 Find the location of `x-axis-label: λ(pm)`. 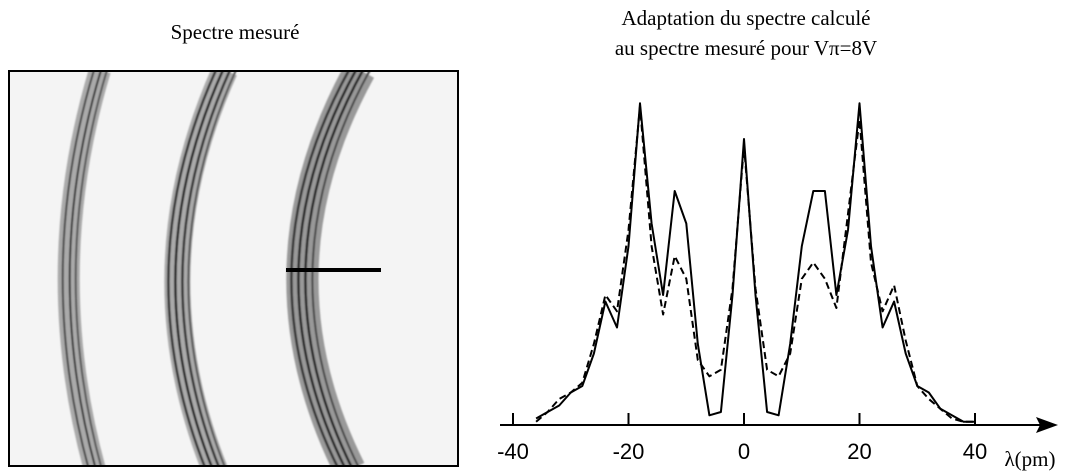

x-axis-label: λ(pm) is located at coordinates (1029, 459).